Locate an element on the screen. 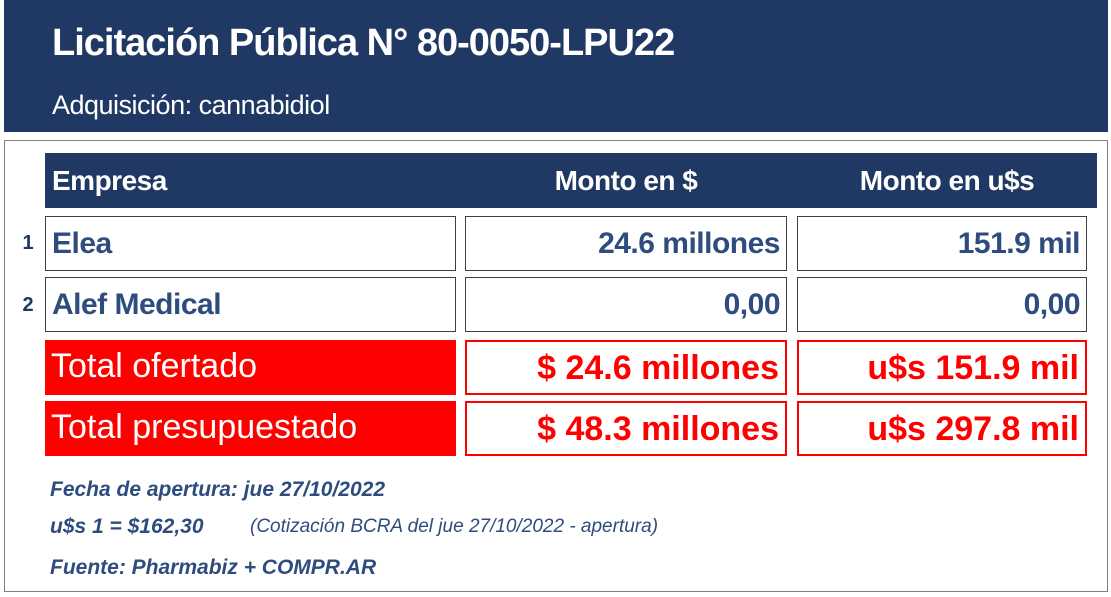 This screenshot has width=1111, height=597. total-usd: u$s 297.8 mil is located at coordinates (942, 428).